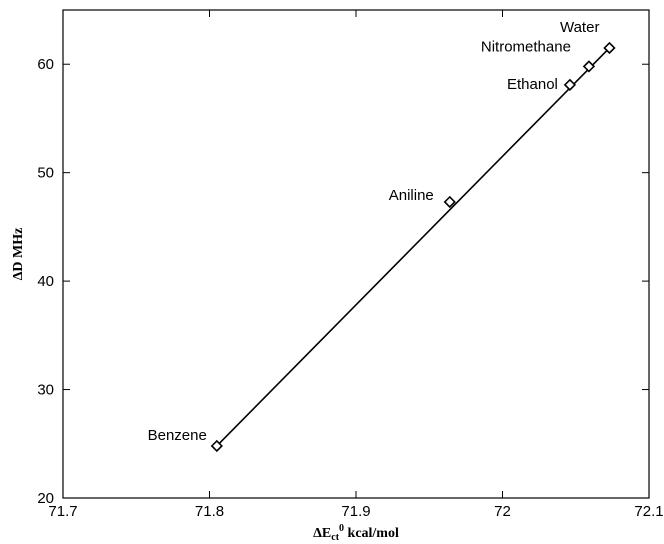 This screenshot has width=664, height=544. I want to click on y-tick-label: 50, so click(45, 173).